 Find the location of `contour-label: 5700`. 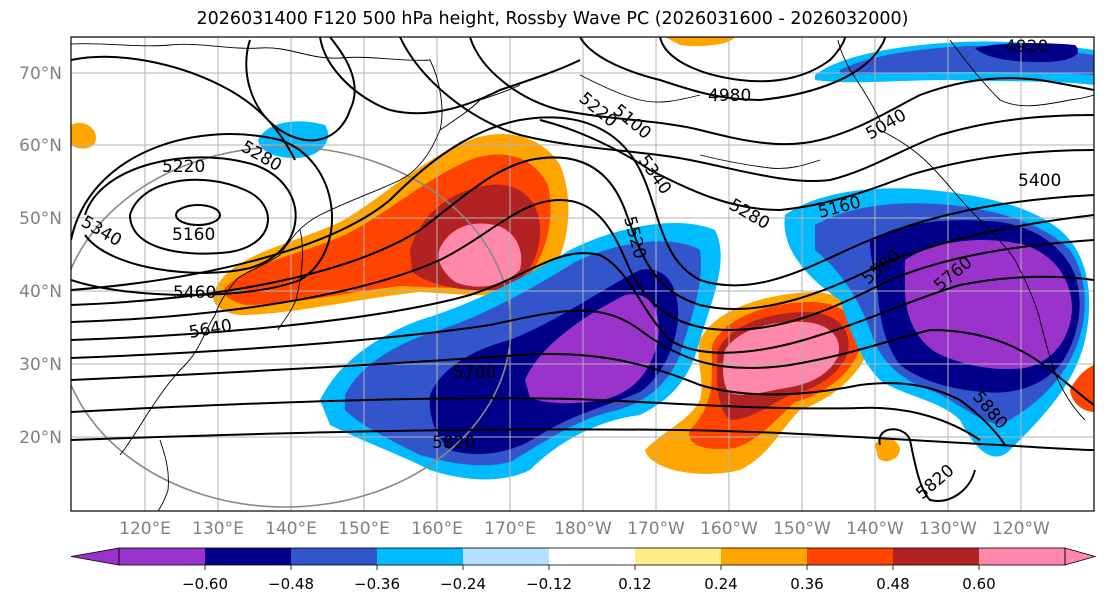

contour-label: 5700 is located at coordinates (474, 373).